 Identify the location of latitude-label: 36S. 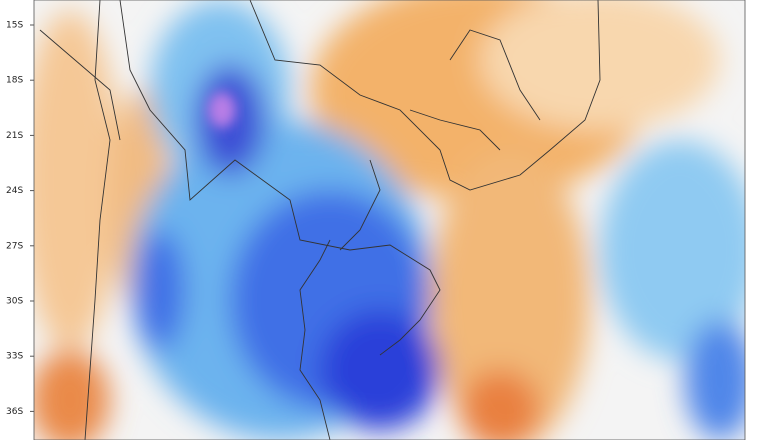
(14, 412).